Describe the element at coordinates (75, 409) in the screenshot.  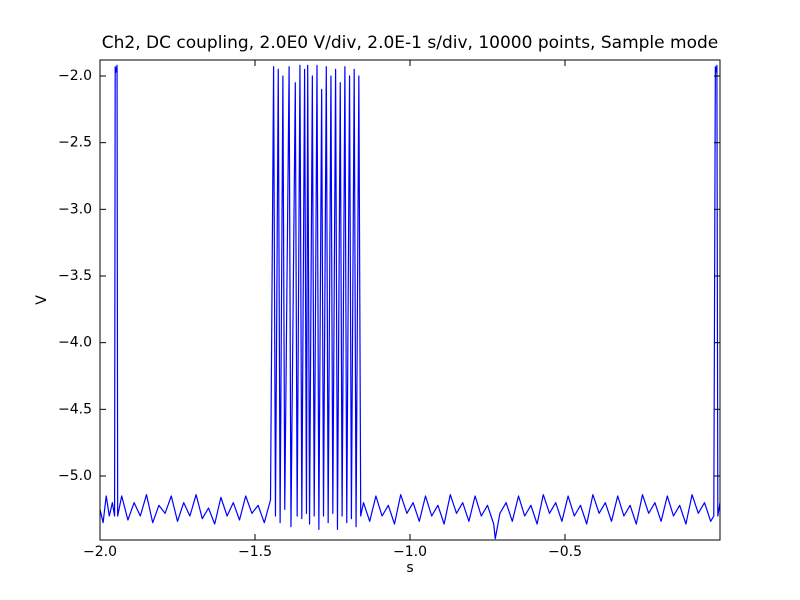
I see `y-tick-label: −4.5` at that location.